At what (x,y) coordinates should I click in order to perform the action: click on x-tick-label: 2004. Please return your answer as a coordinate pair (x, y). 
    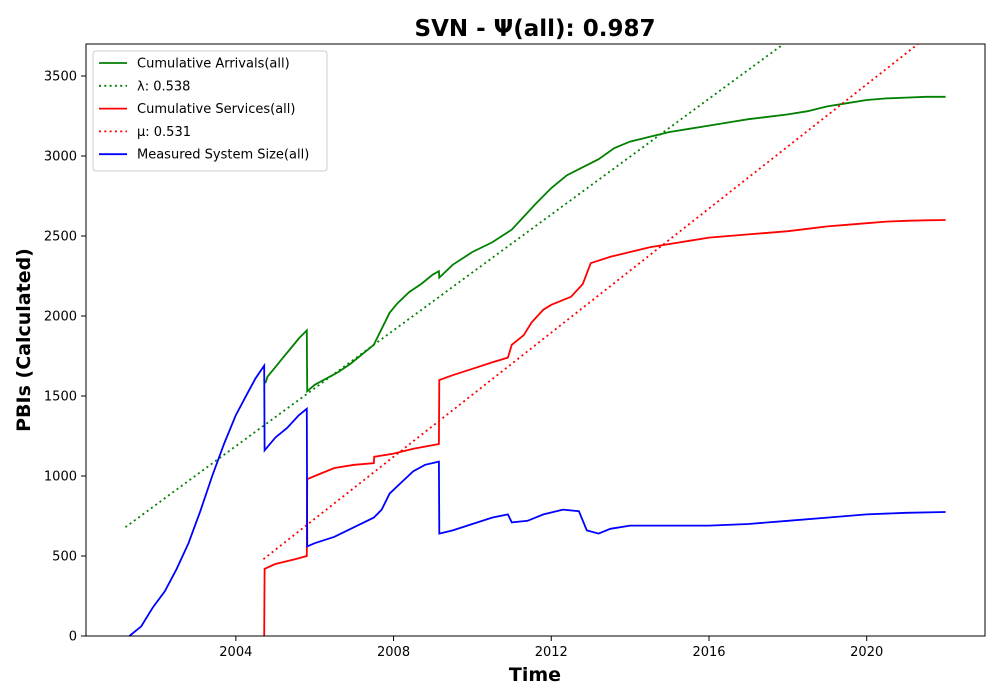
    Looking at the image, I should click on (235, 652).